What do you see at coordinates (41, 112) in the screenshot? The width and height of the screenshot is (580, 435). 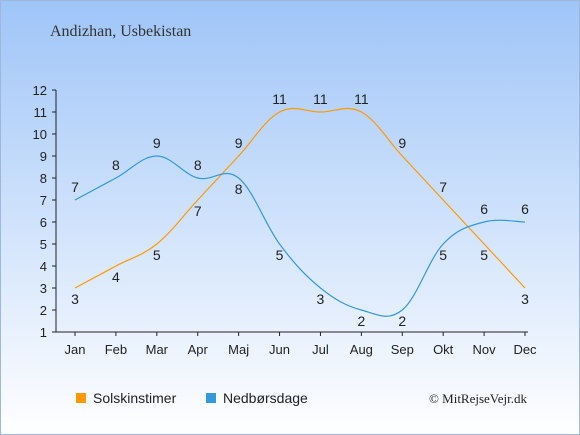 I see `y-tick-label: 11` at bounding box center [41, 112].